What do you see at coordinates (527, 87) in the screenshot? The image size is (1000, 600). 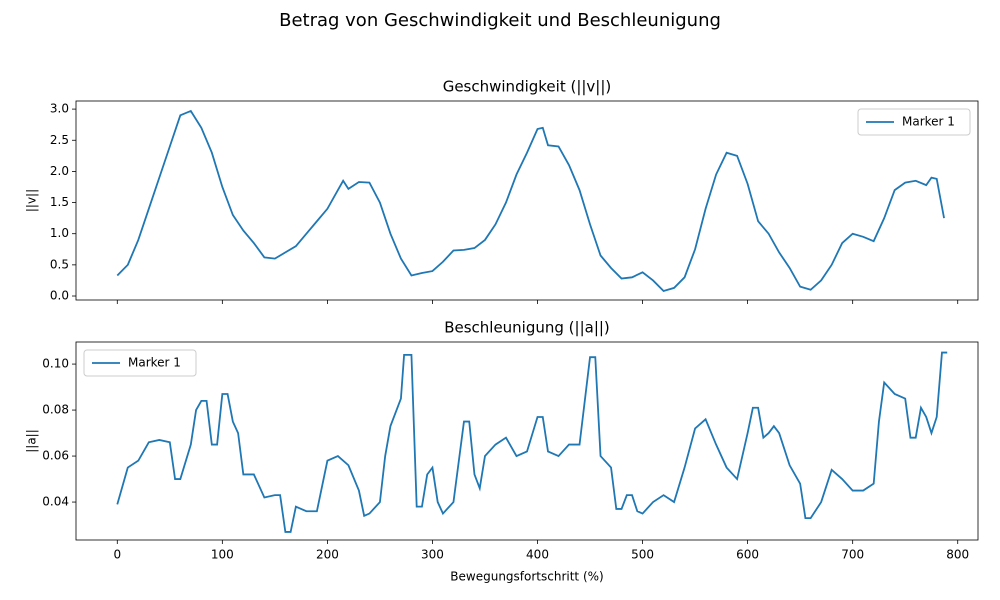 I see `subplot-title: Geschwindigkeit (||v||)` at bounding box center [527, 87].